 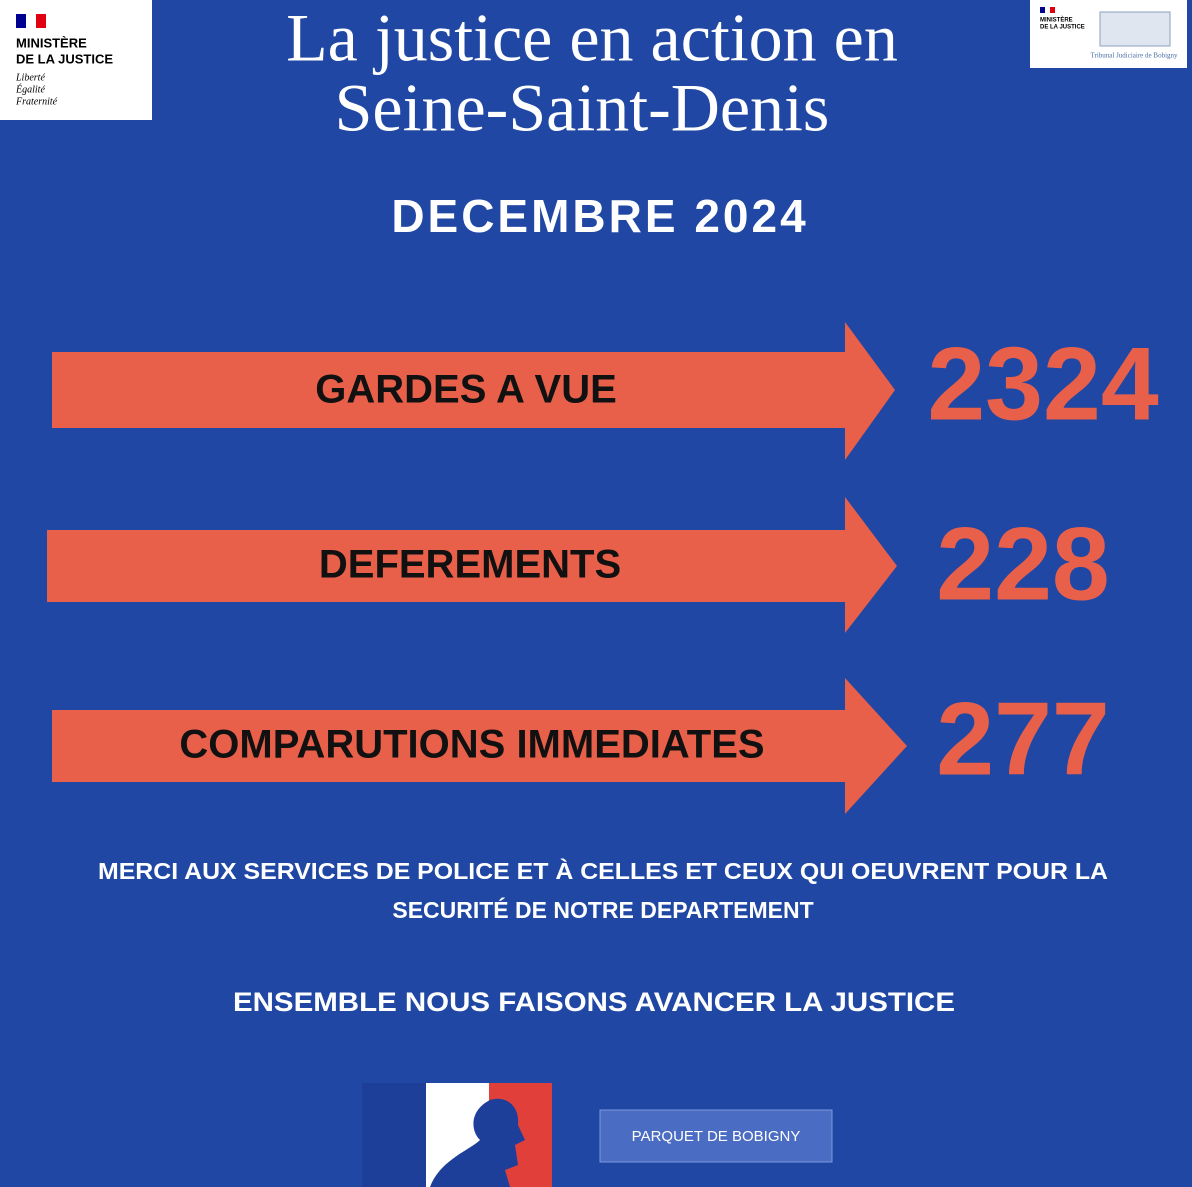 What do you see at coordinates (1134, 56) in the screenshot?
I see `court-name: Tribunal Judiciaire de Bobigny` at bounding box center [1134, 56].